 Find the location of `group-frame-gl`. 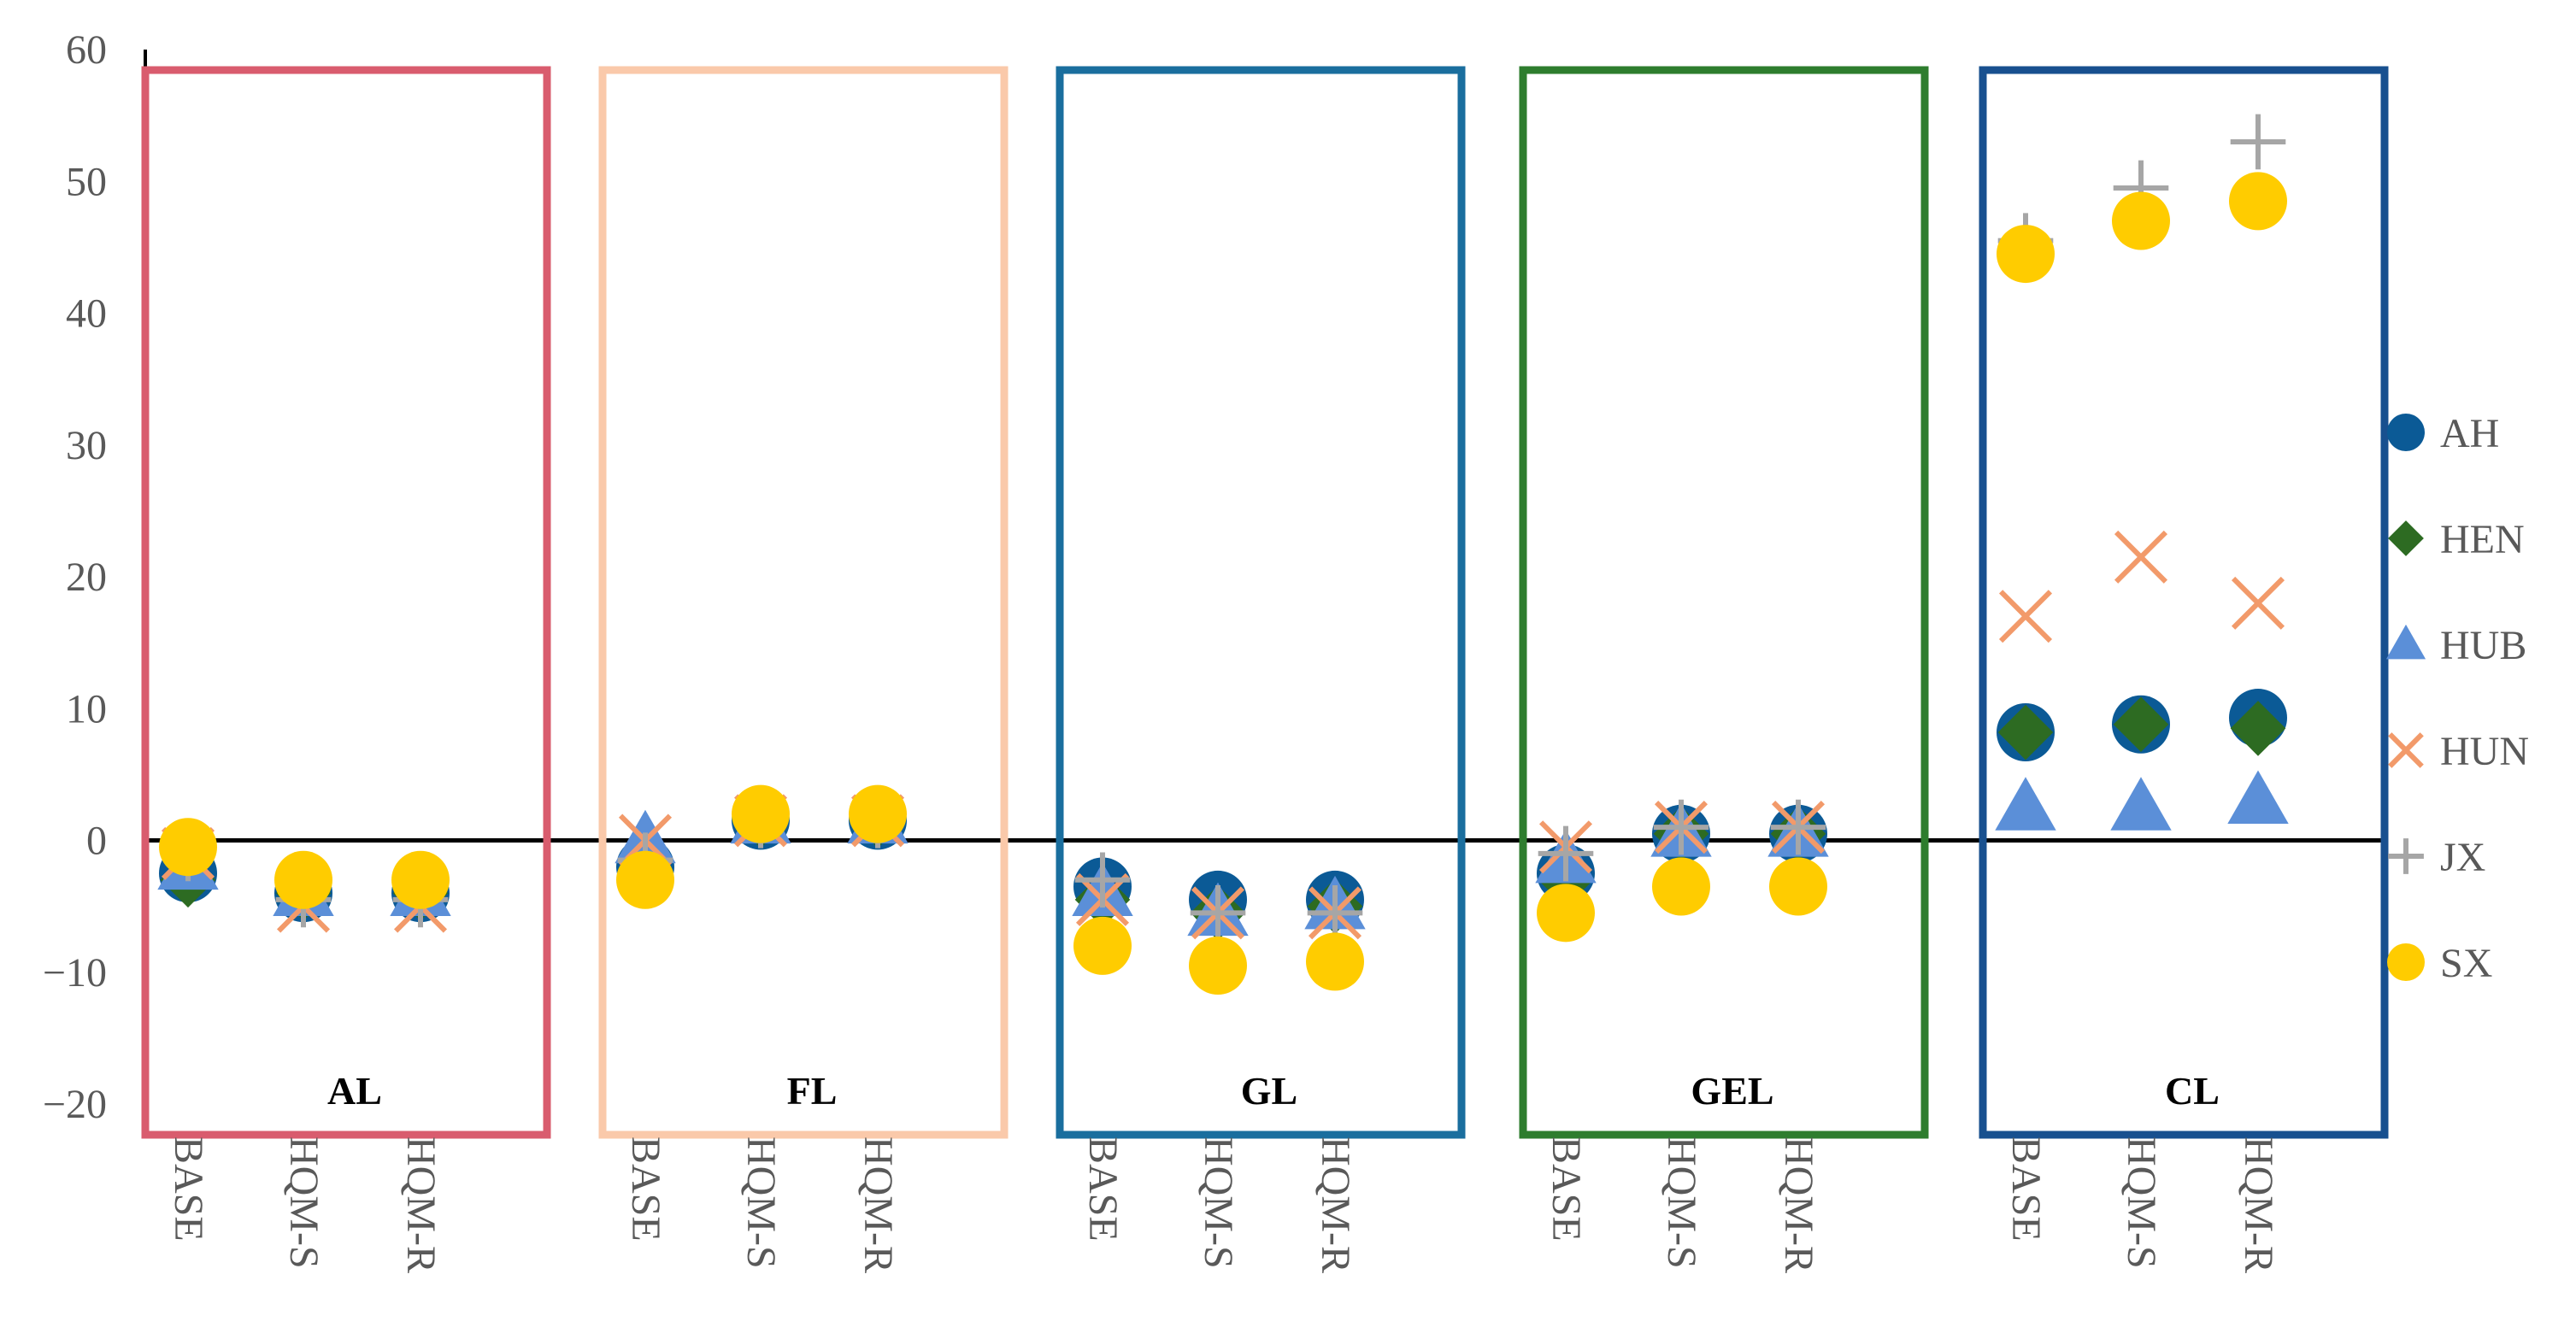

group-frame-gl is located at coordinates (1261, 602).